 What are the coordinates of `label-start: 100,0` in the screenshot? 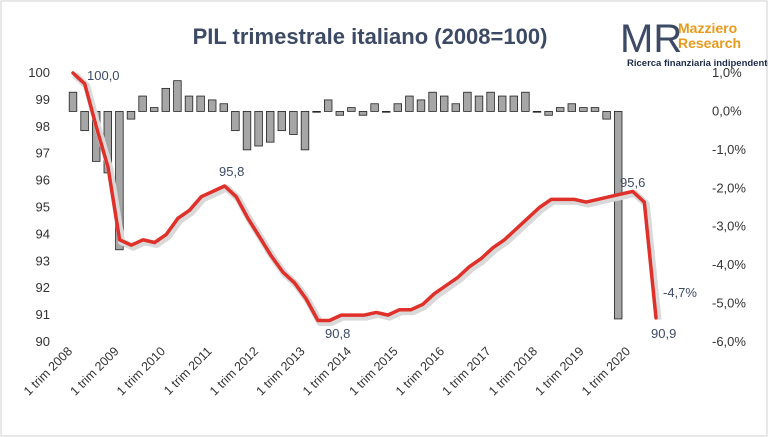 It's located at (103, 75).